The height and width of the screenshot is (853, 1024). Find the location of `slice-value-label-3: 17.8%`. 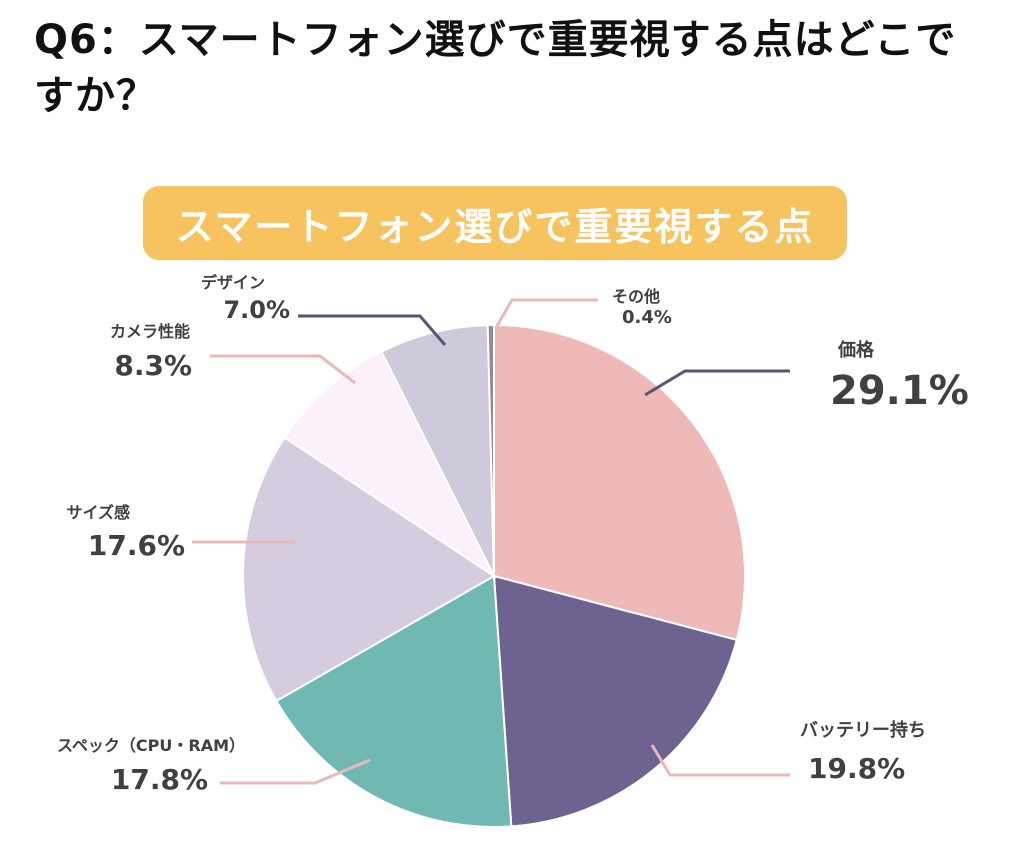

slice-value-label-3: 17.8% is located at coordinates (159, 779).